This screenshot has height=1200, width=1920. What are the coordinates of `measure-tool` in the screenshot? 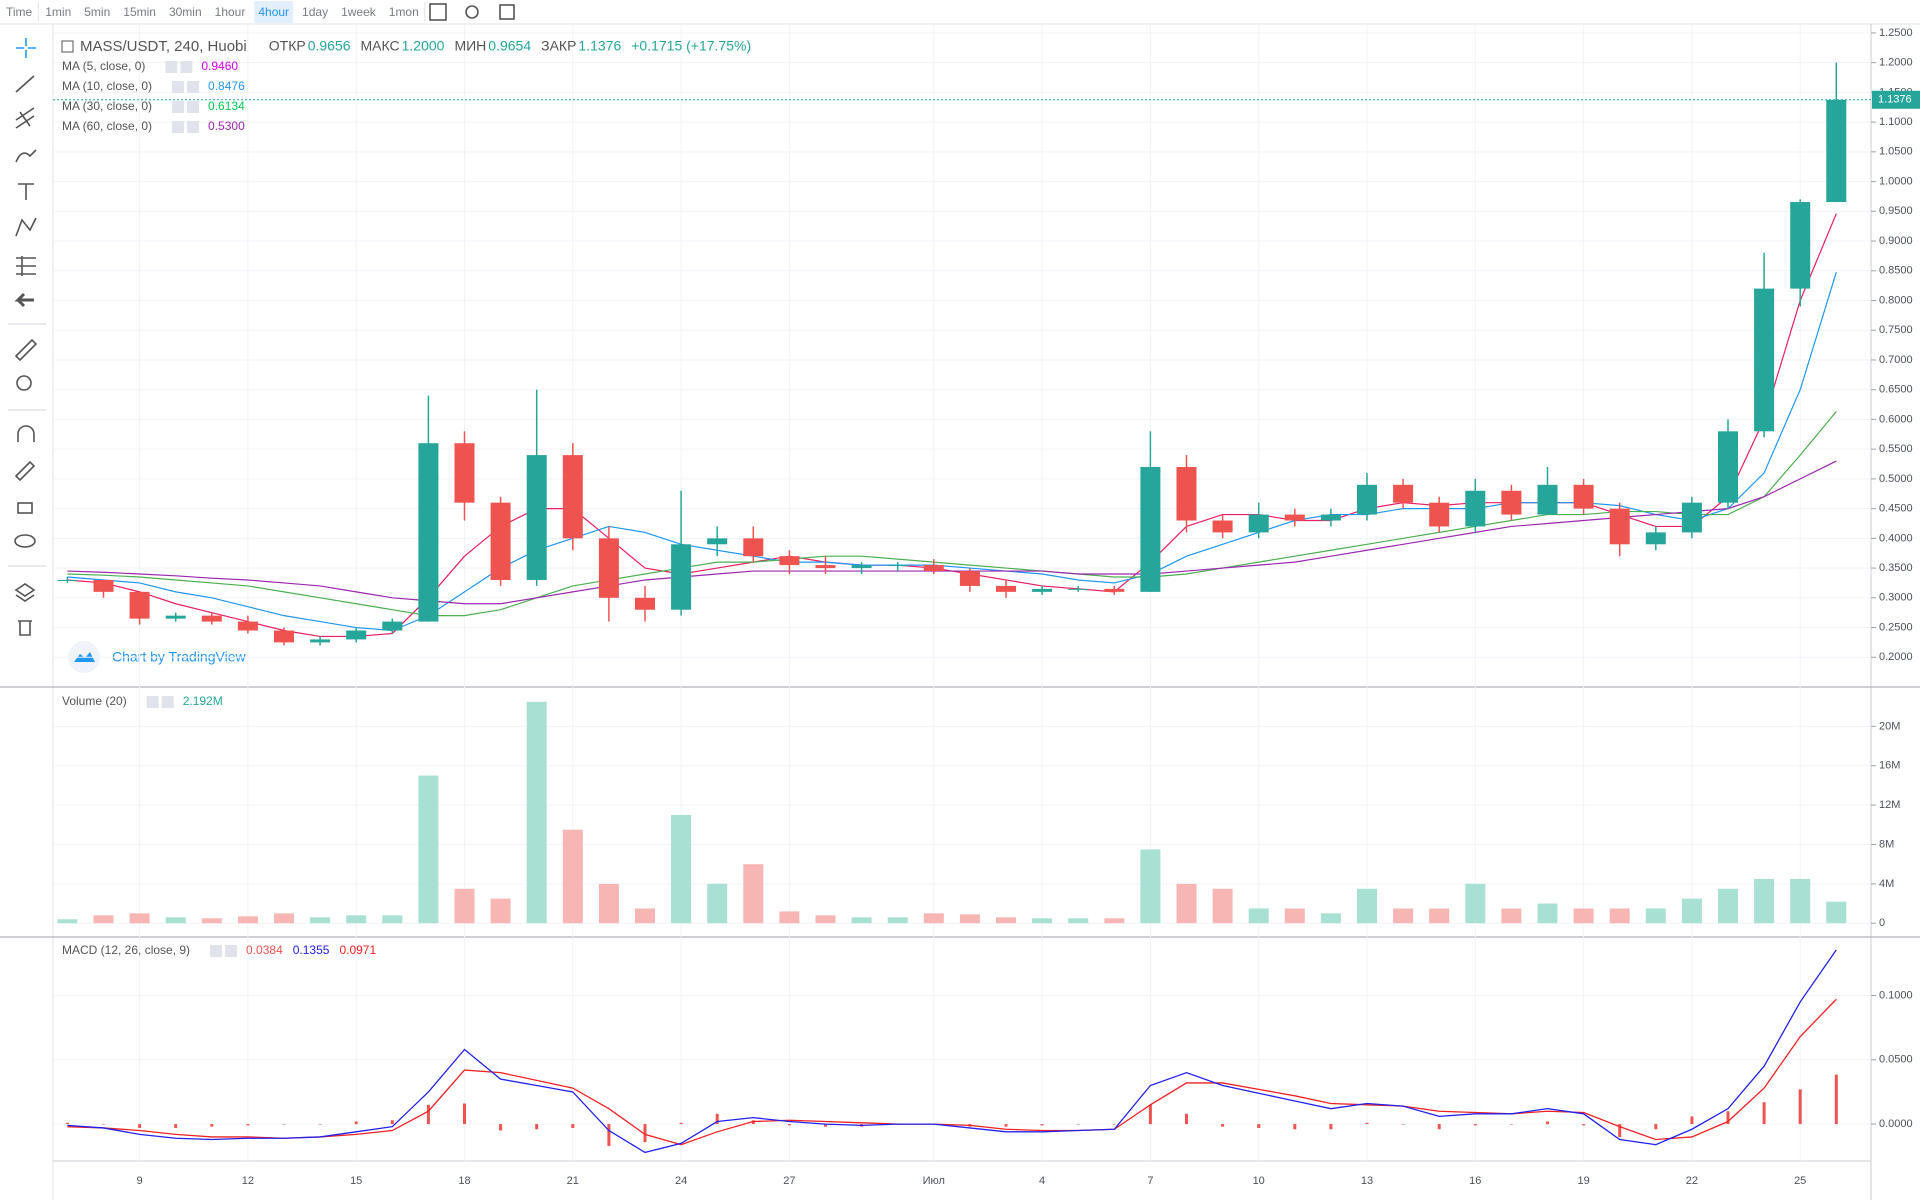 It's located at (26, 266).